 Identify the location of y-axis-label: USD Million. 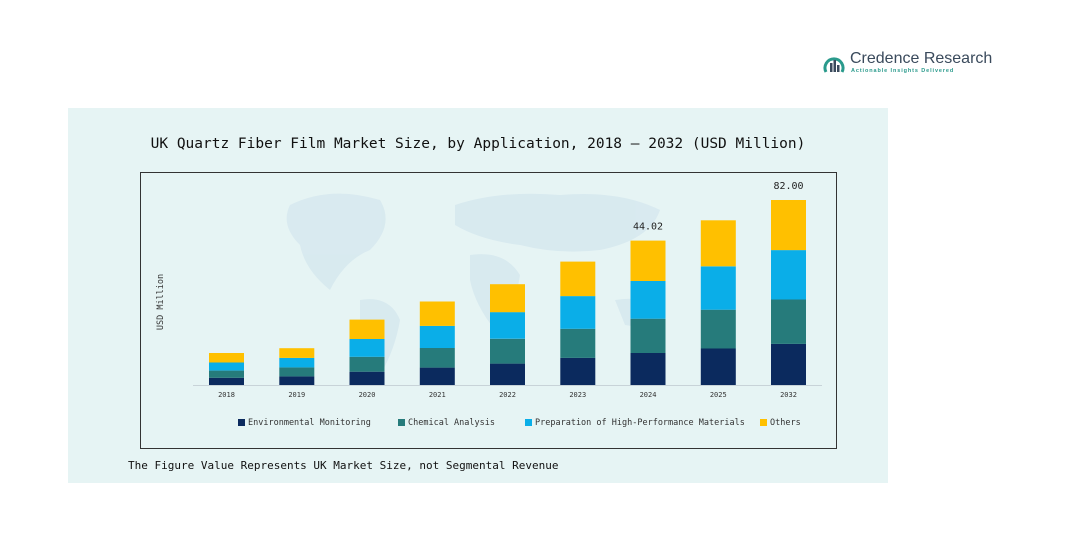
(161, 302).